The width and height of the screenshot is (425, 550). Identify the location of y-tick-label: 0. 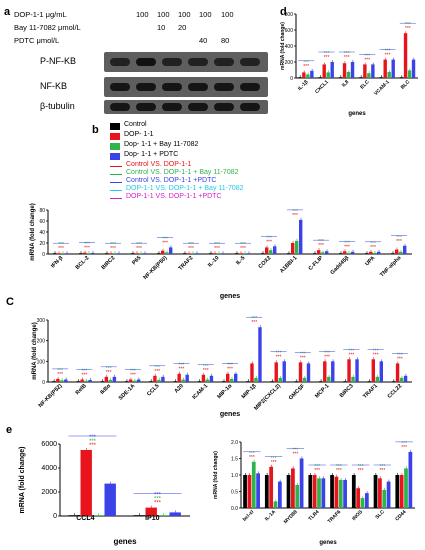
(43, 255).